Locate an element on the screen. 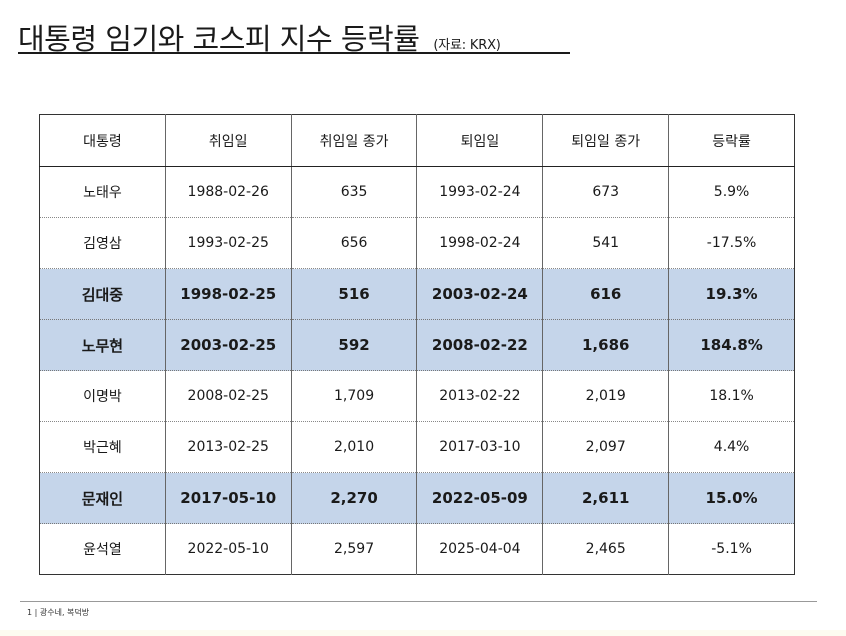 This screenshot has width=846, height=636. cell-inauguration-close: 656 is located at coordinates (354, 243).